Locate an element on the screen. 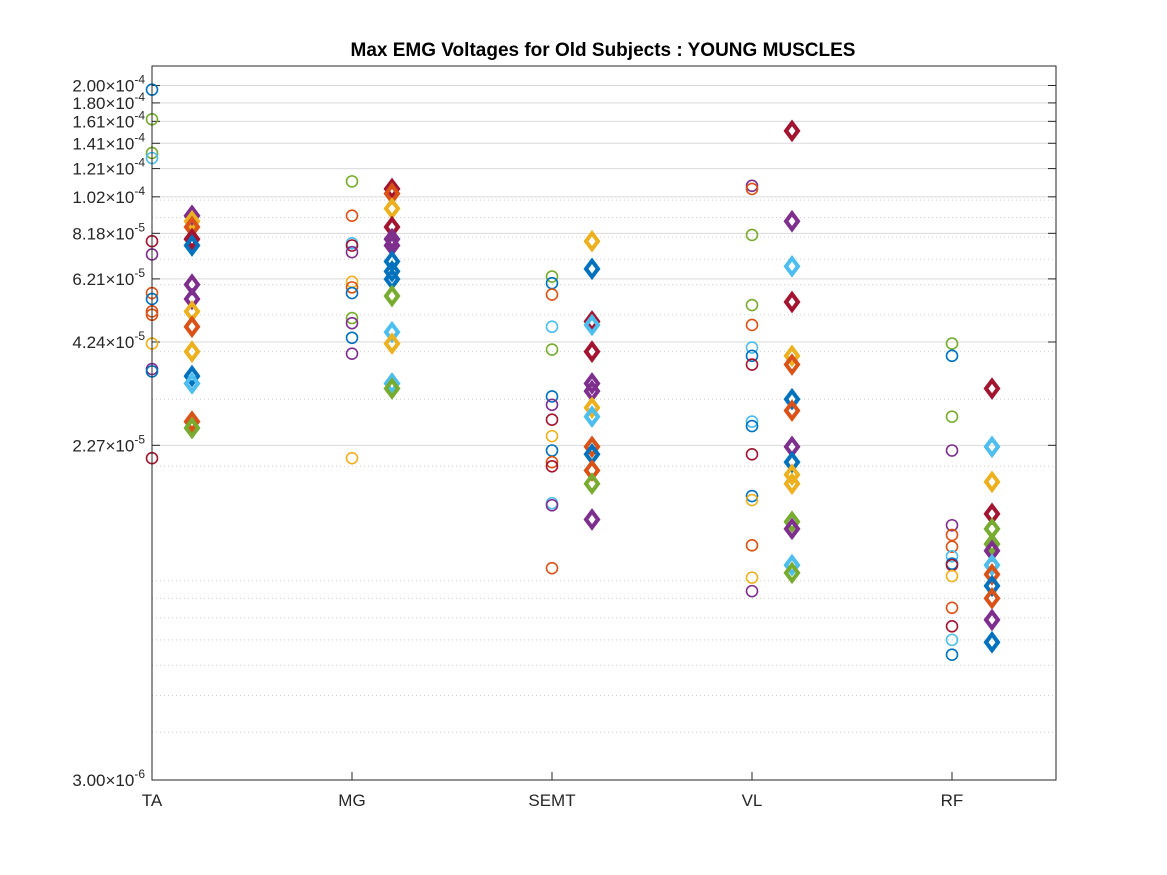  x-tick-label-vl: VL is located at coordinates (752, 800).